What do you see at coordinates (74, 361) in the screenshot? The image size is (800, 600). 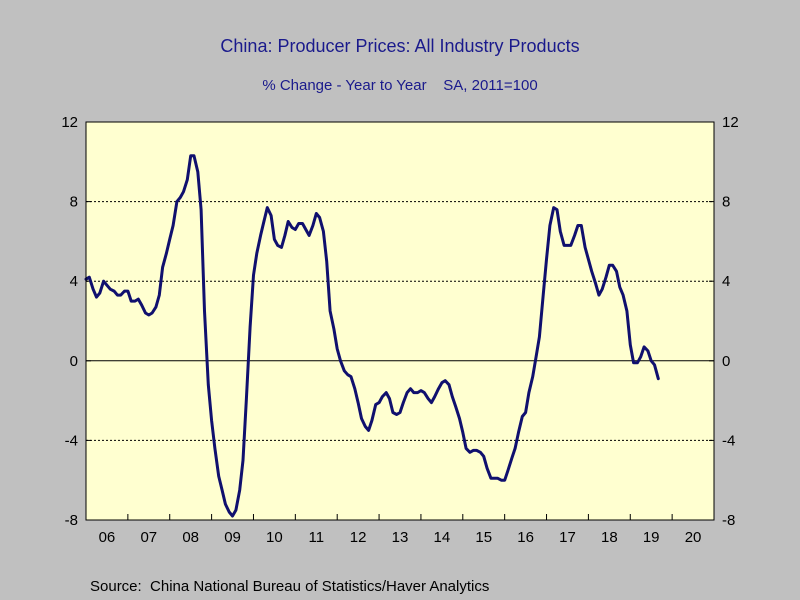 I see `y-tick-label-left: 0` at bounding box center [74, 361].